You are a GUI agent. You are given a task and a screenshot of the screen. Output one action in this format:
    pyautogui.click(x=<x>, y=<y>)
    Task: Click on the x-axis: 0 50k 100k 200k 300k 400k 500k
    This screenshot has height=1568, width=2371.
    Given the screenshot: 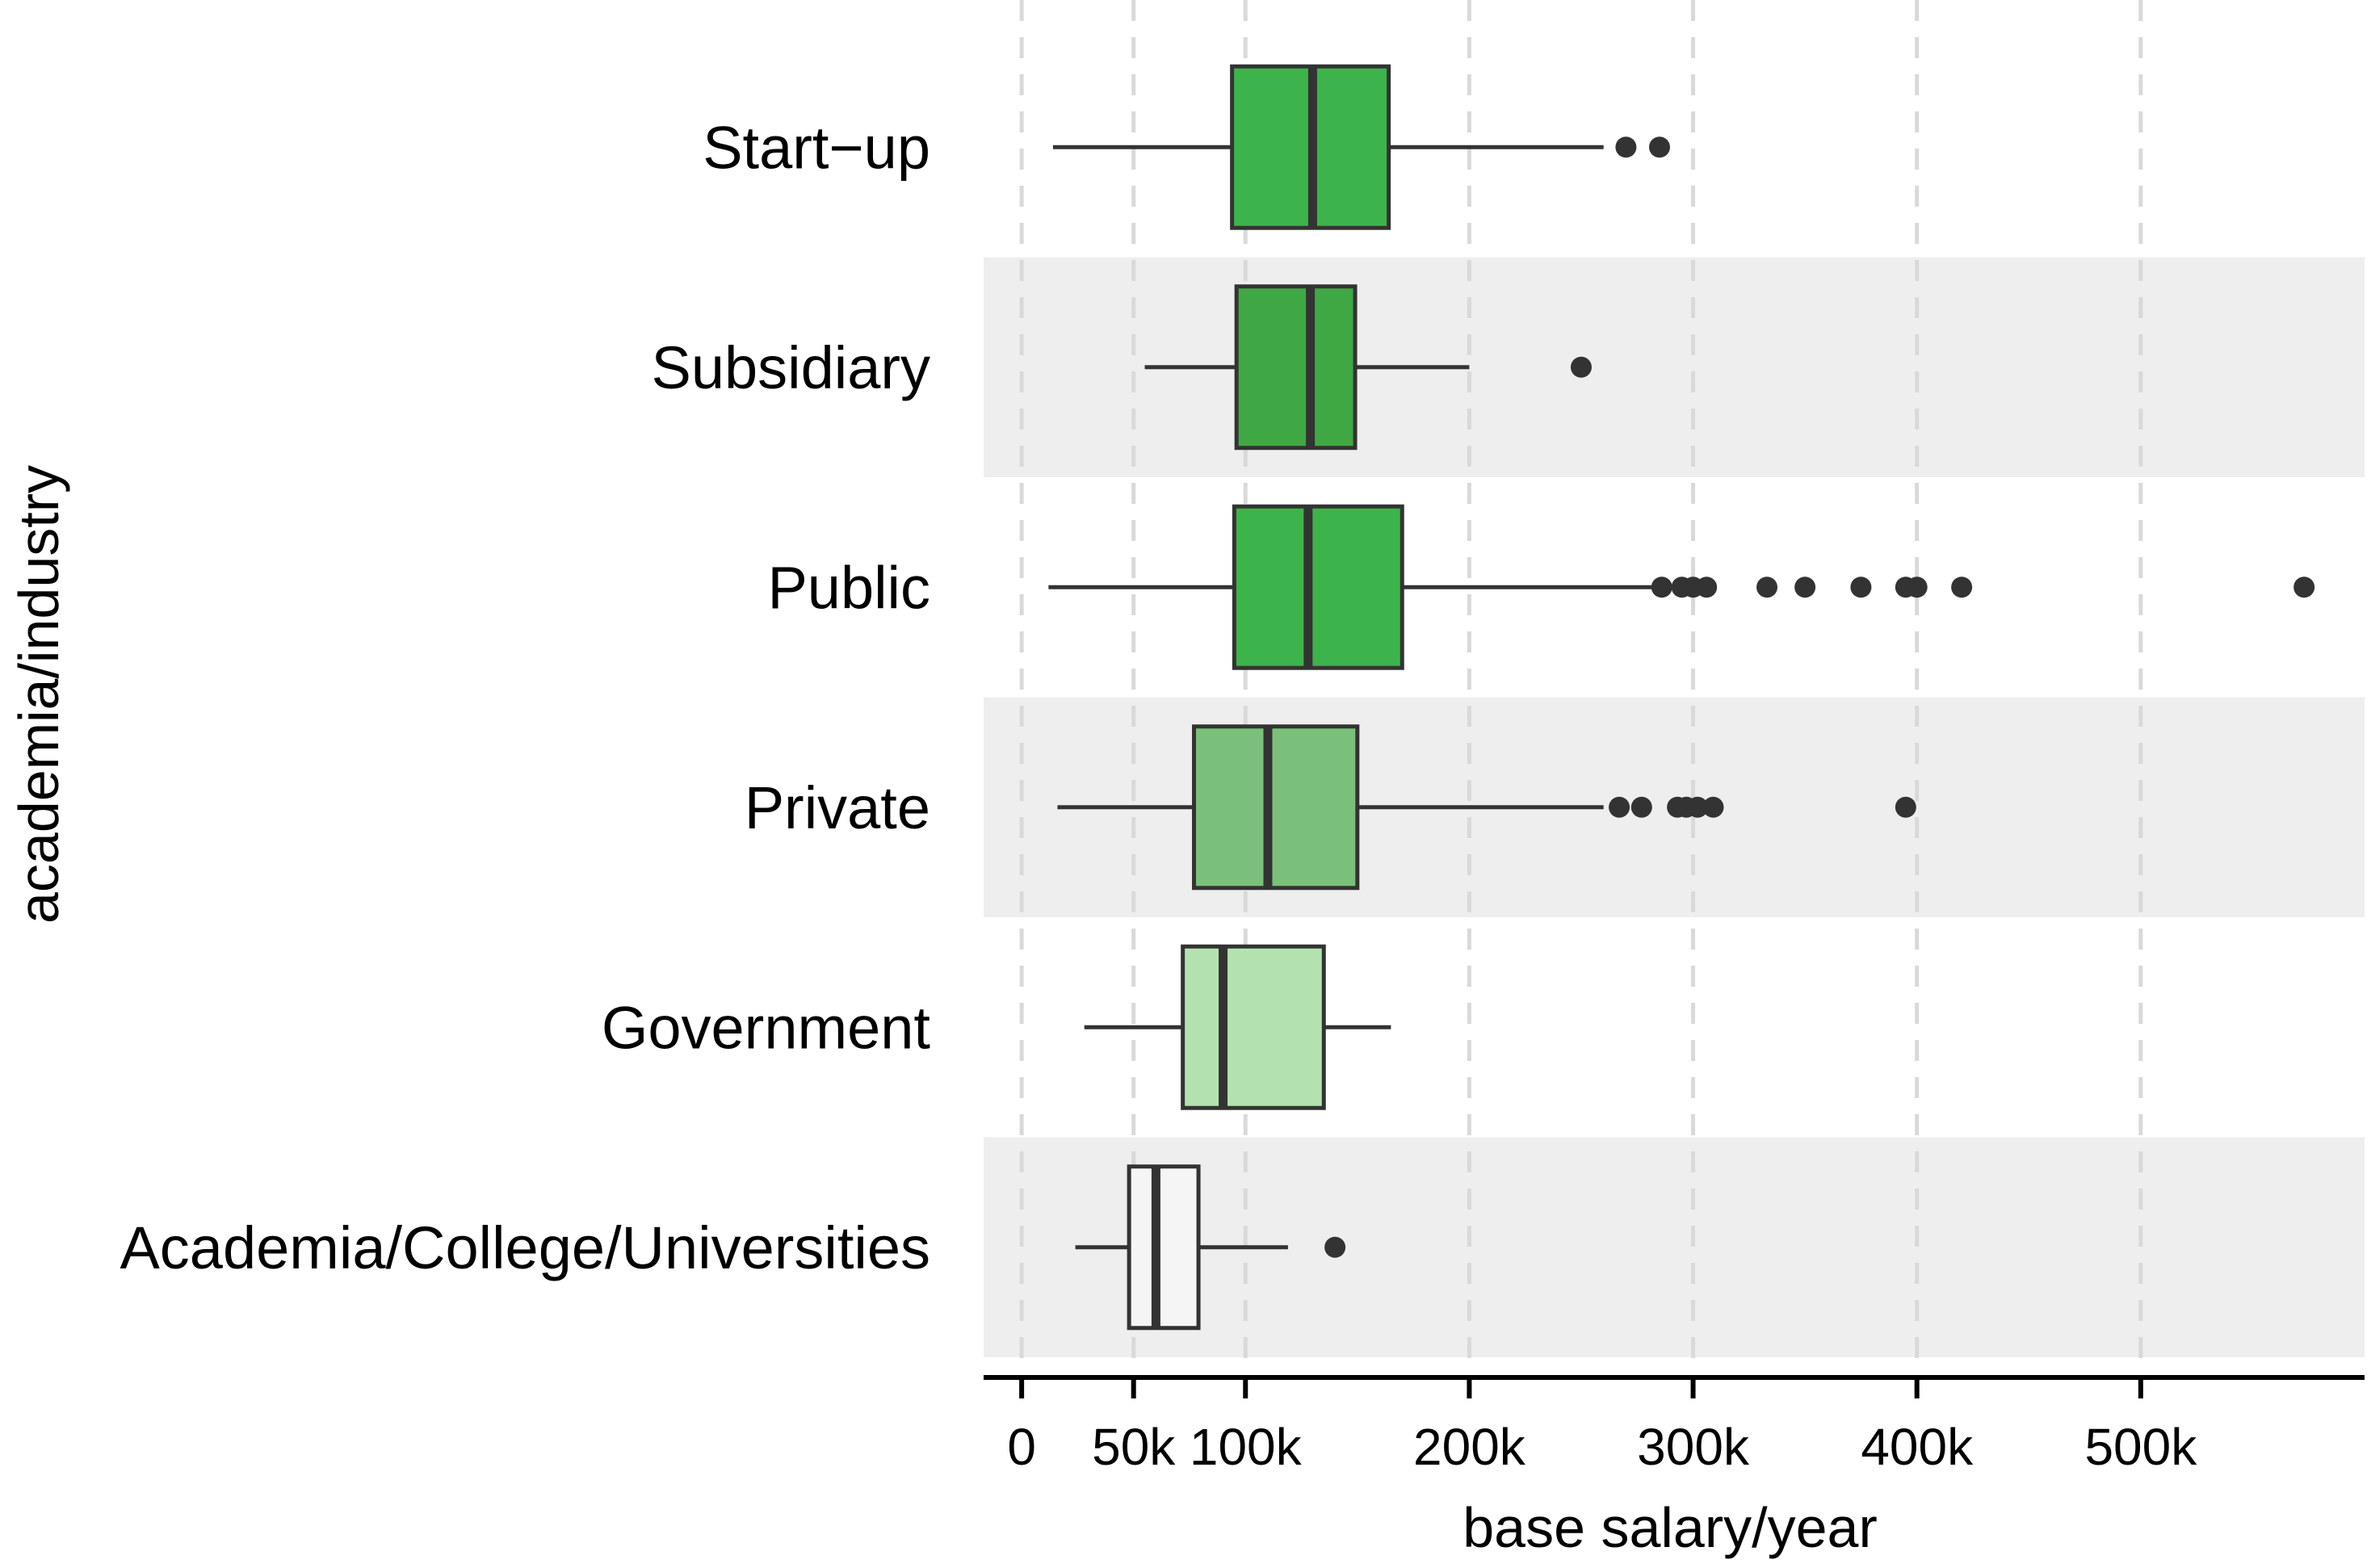 What is the action you would take?
    pyautogui.click(x=1674, y=1425)
    